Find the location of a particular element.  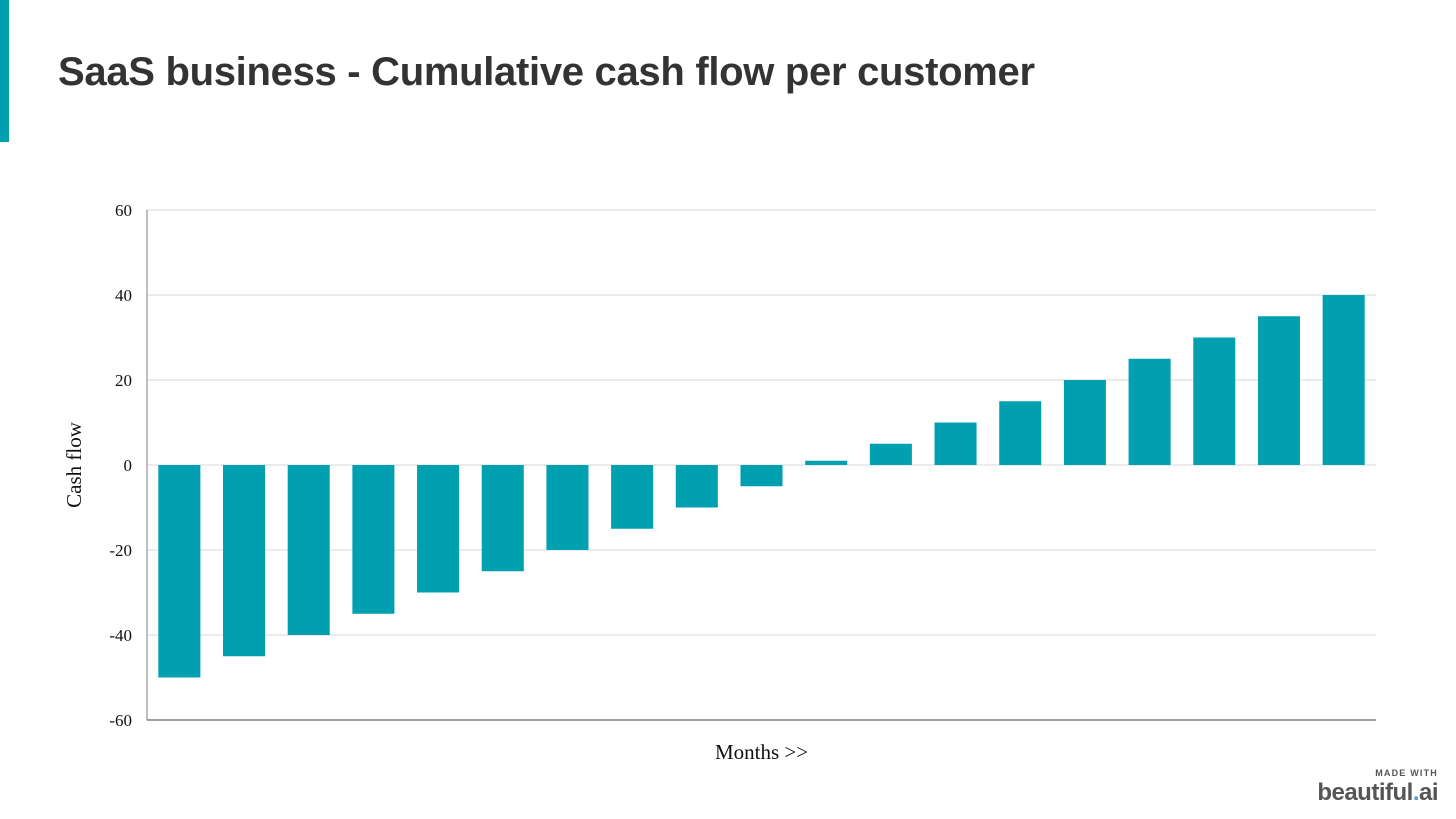

beautiful-ai-logo: beautiful.ai is located at coordinates (1377, 793).